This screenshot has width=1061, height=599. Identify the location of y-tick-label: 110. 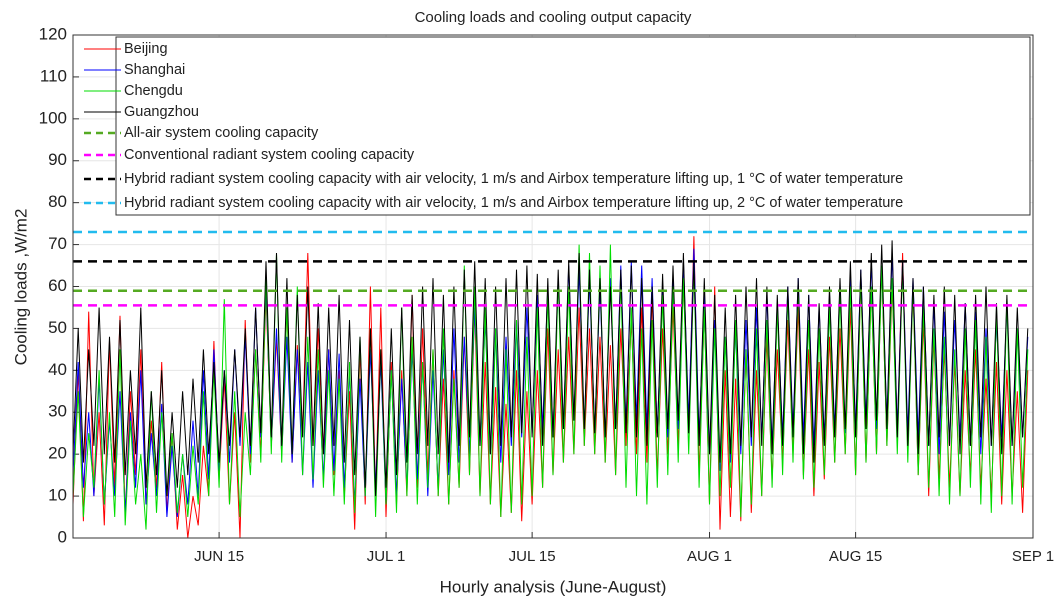
(53, 75).